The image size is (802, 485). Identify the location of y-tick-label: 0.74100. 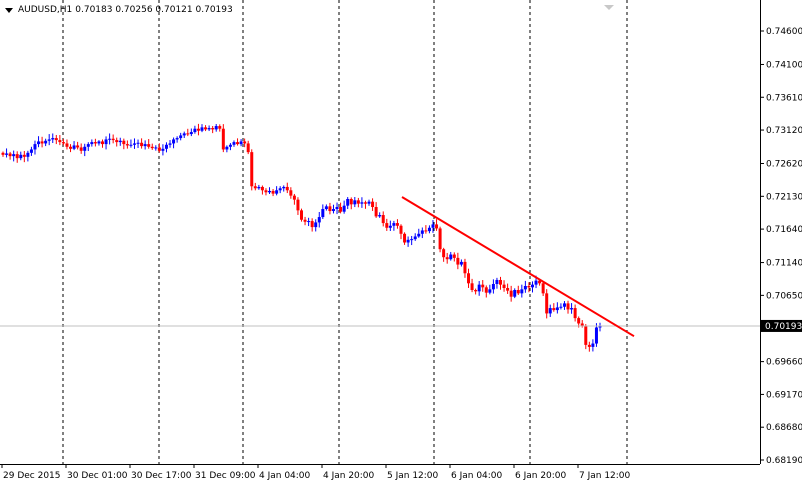
(784, 65).